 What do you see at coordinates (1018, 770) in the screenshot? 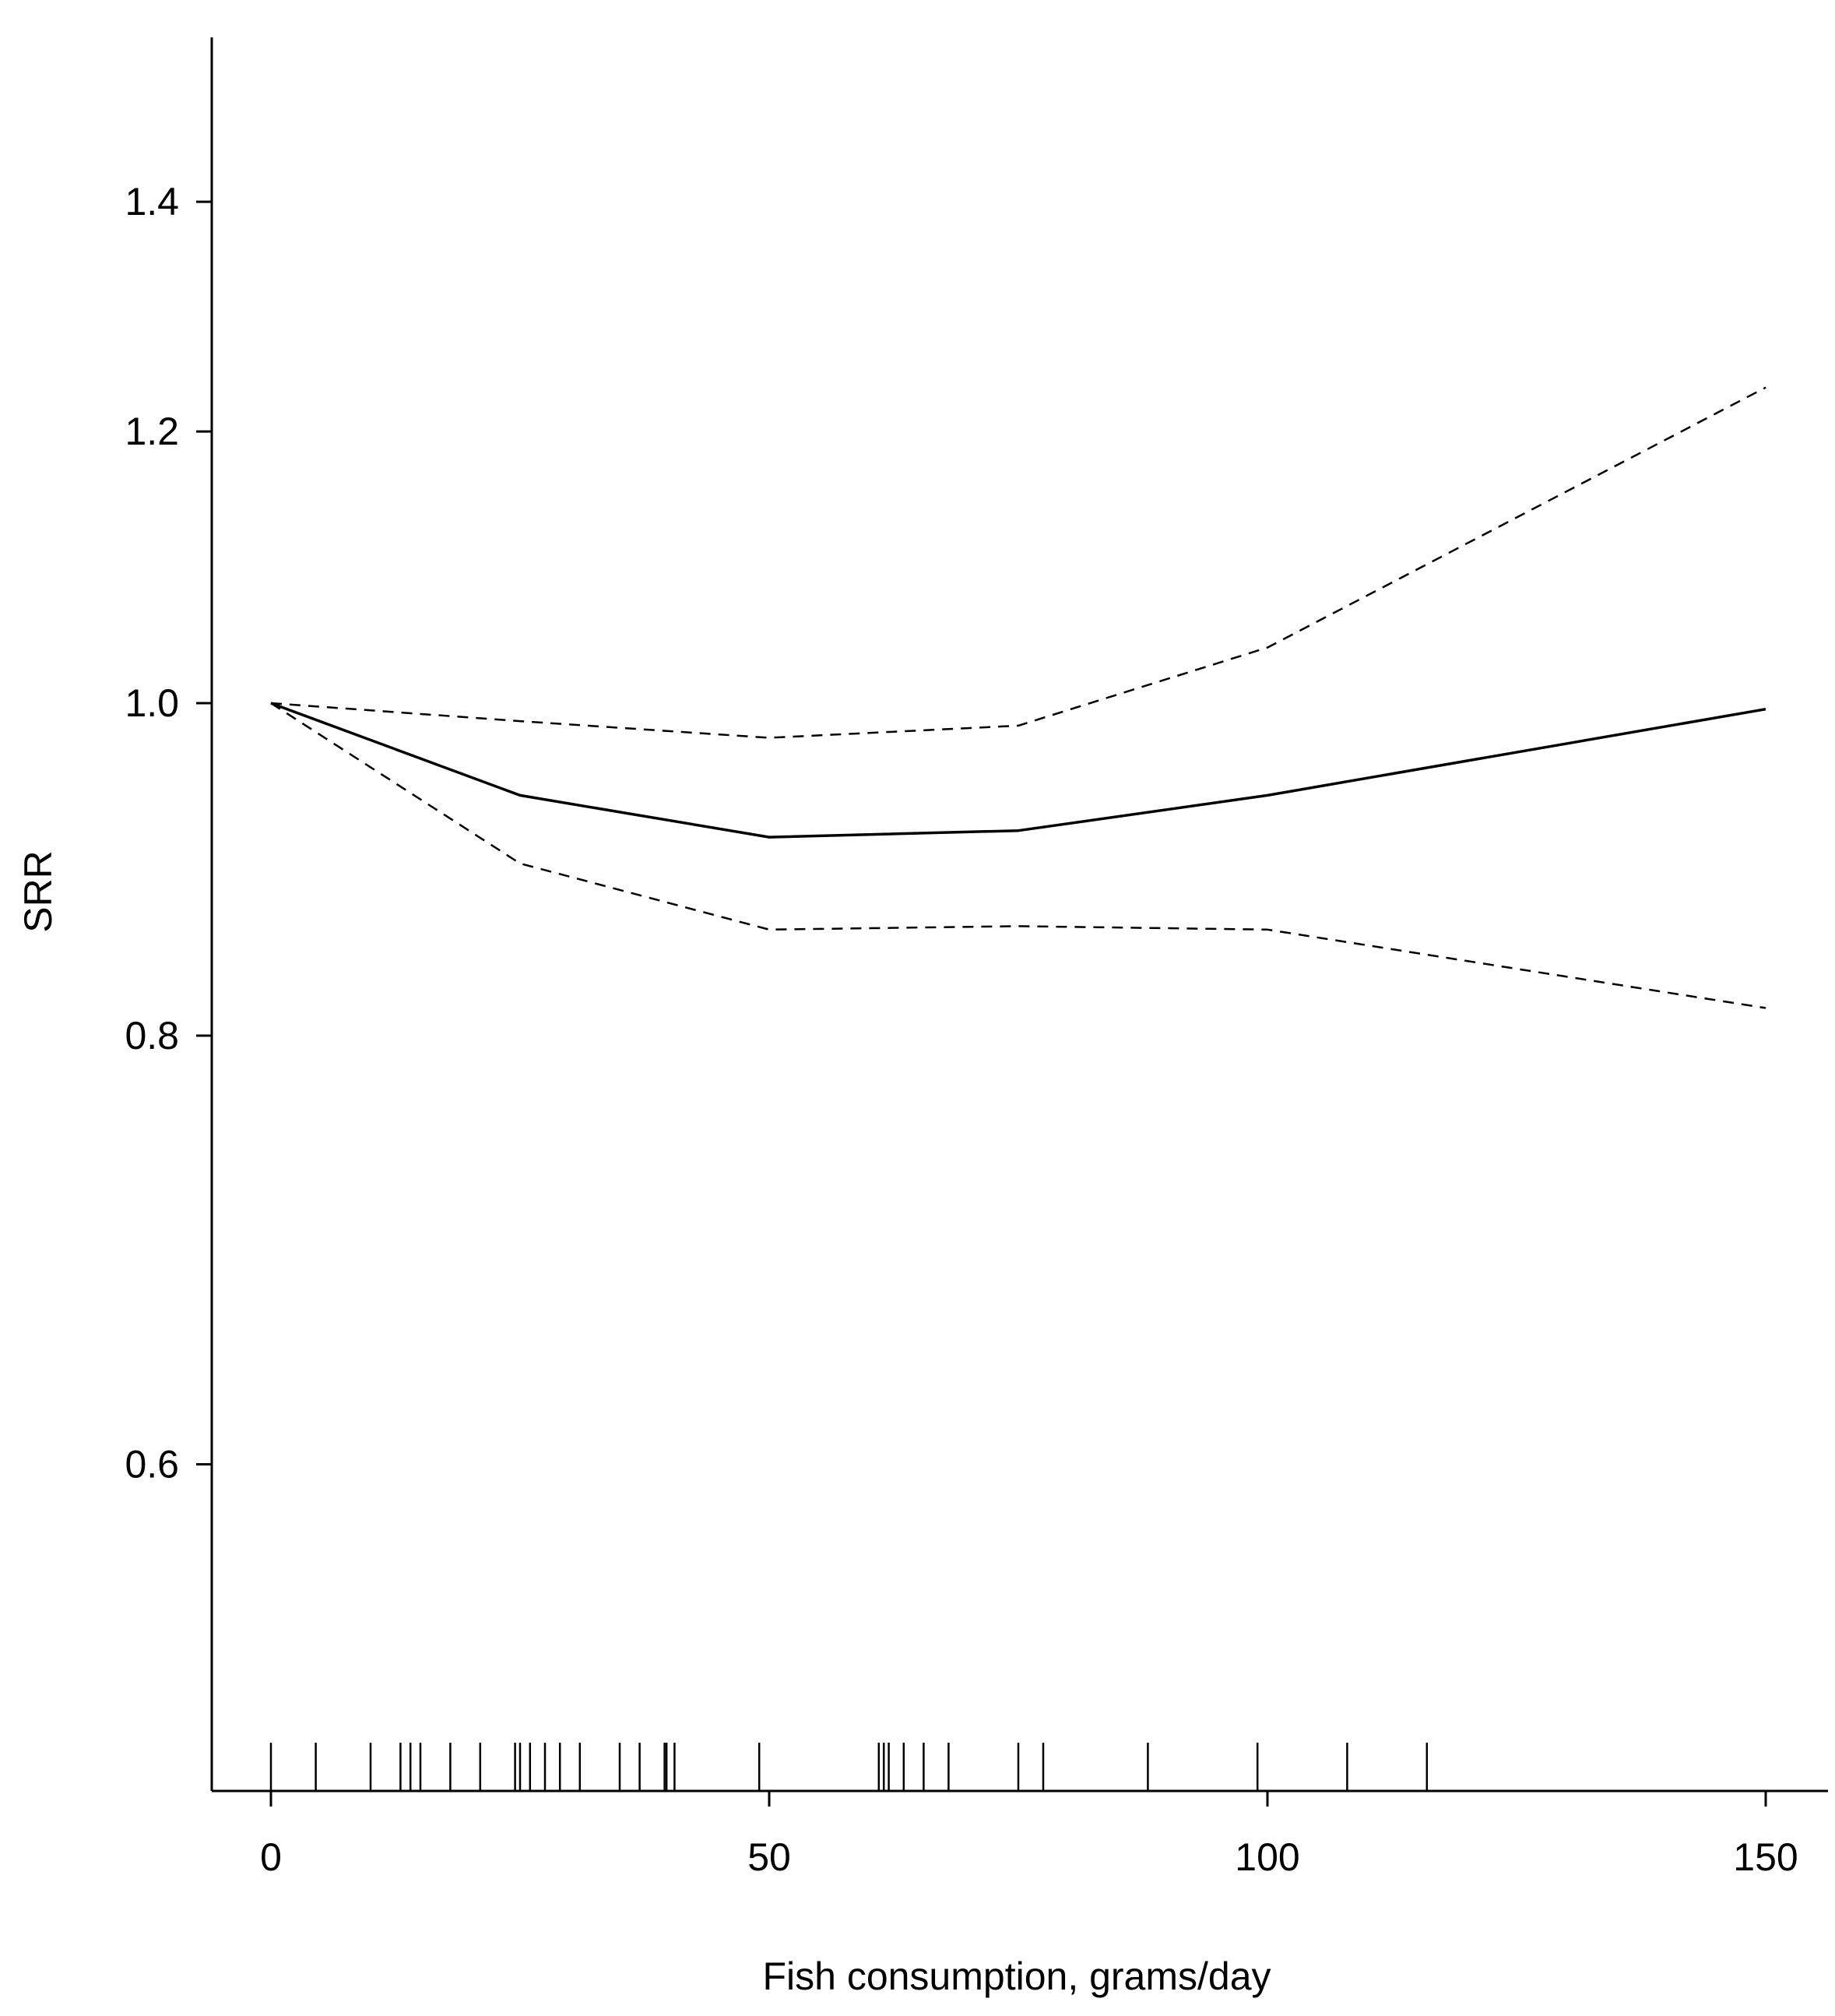
I see `estimate-line` at bounding box center [1018, 770].